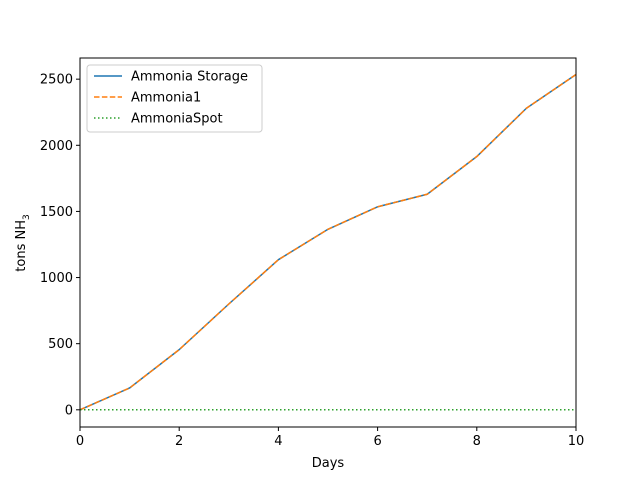  What do you see at coordinates (166, 98) in the screenshot?
I see `legend-label: Ammonia1` at bounding box center [166, 98].